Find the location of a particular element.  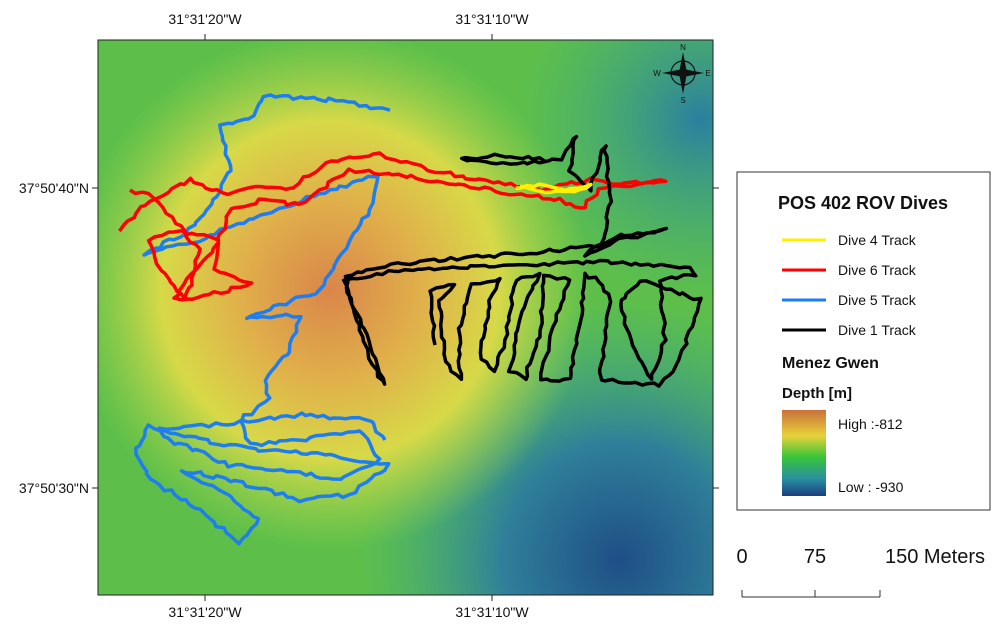

legend-label: Dive 1 Track is located at coordinates (877, 330).